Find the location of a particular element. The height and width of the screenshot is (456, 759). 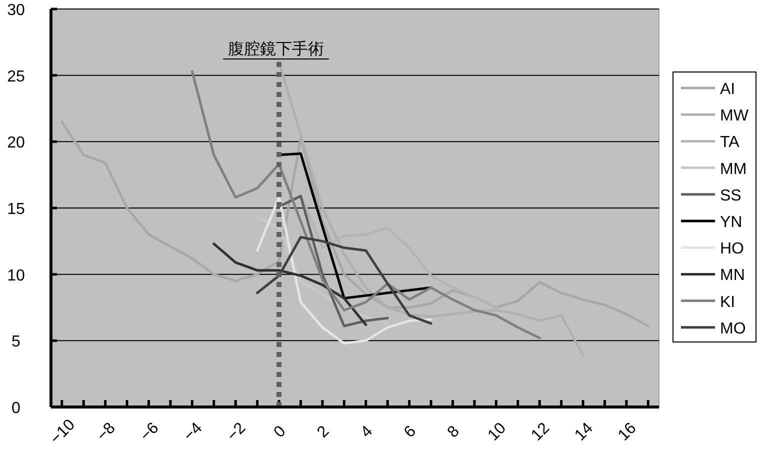

x-tick-label: −6 is located at coordinates (149, 432).